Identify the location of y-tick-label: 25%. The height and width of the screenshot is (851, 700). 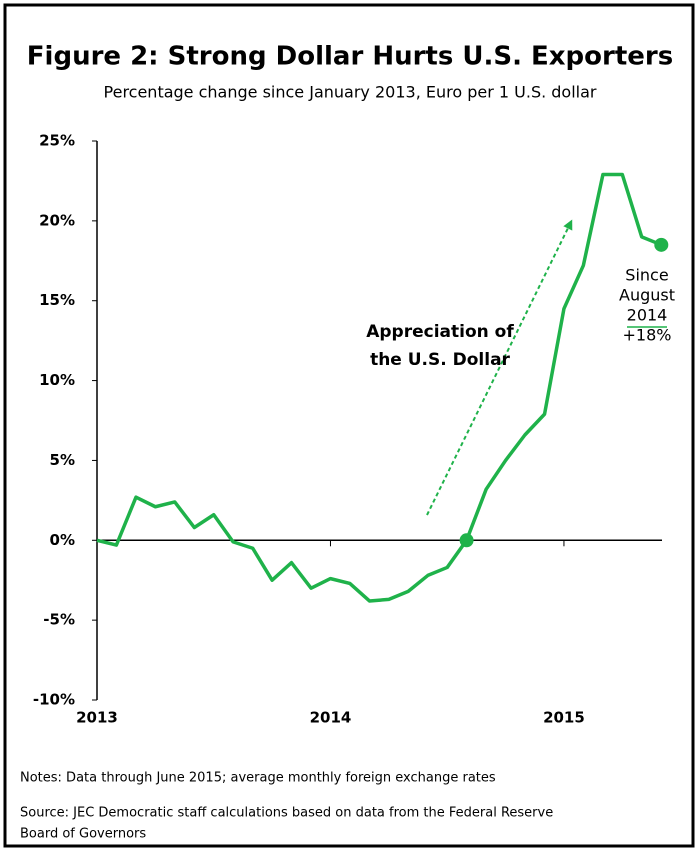
(57, 141).